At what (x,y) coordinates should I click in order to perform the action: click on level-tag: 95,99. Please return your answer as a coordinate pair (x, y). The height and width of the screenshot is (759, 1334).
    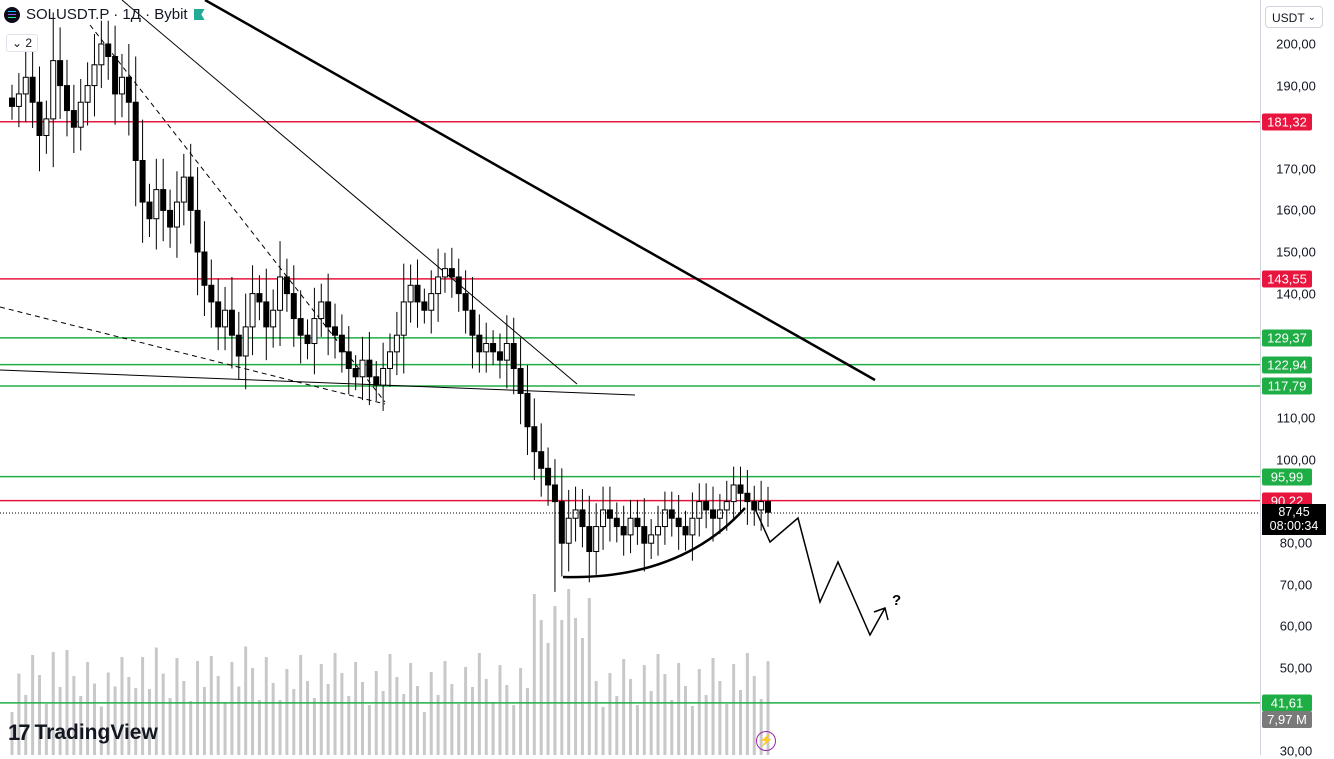
    Looking at the image, I should click on (1287, 477).